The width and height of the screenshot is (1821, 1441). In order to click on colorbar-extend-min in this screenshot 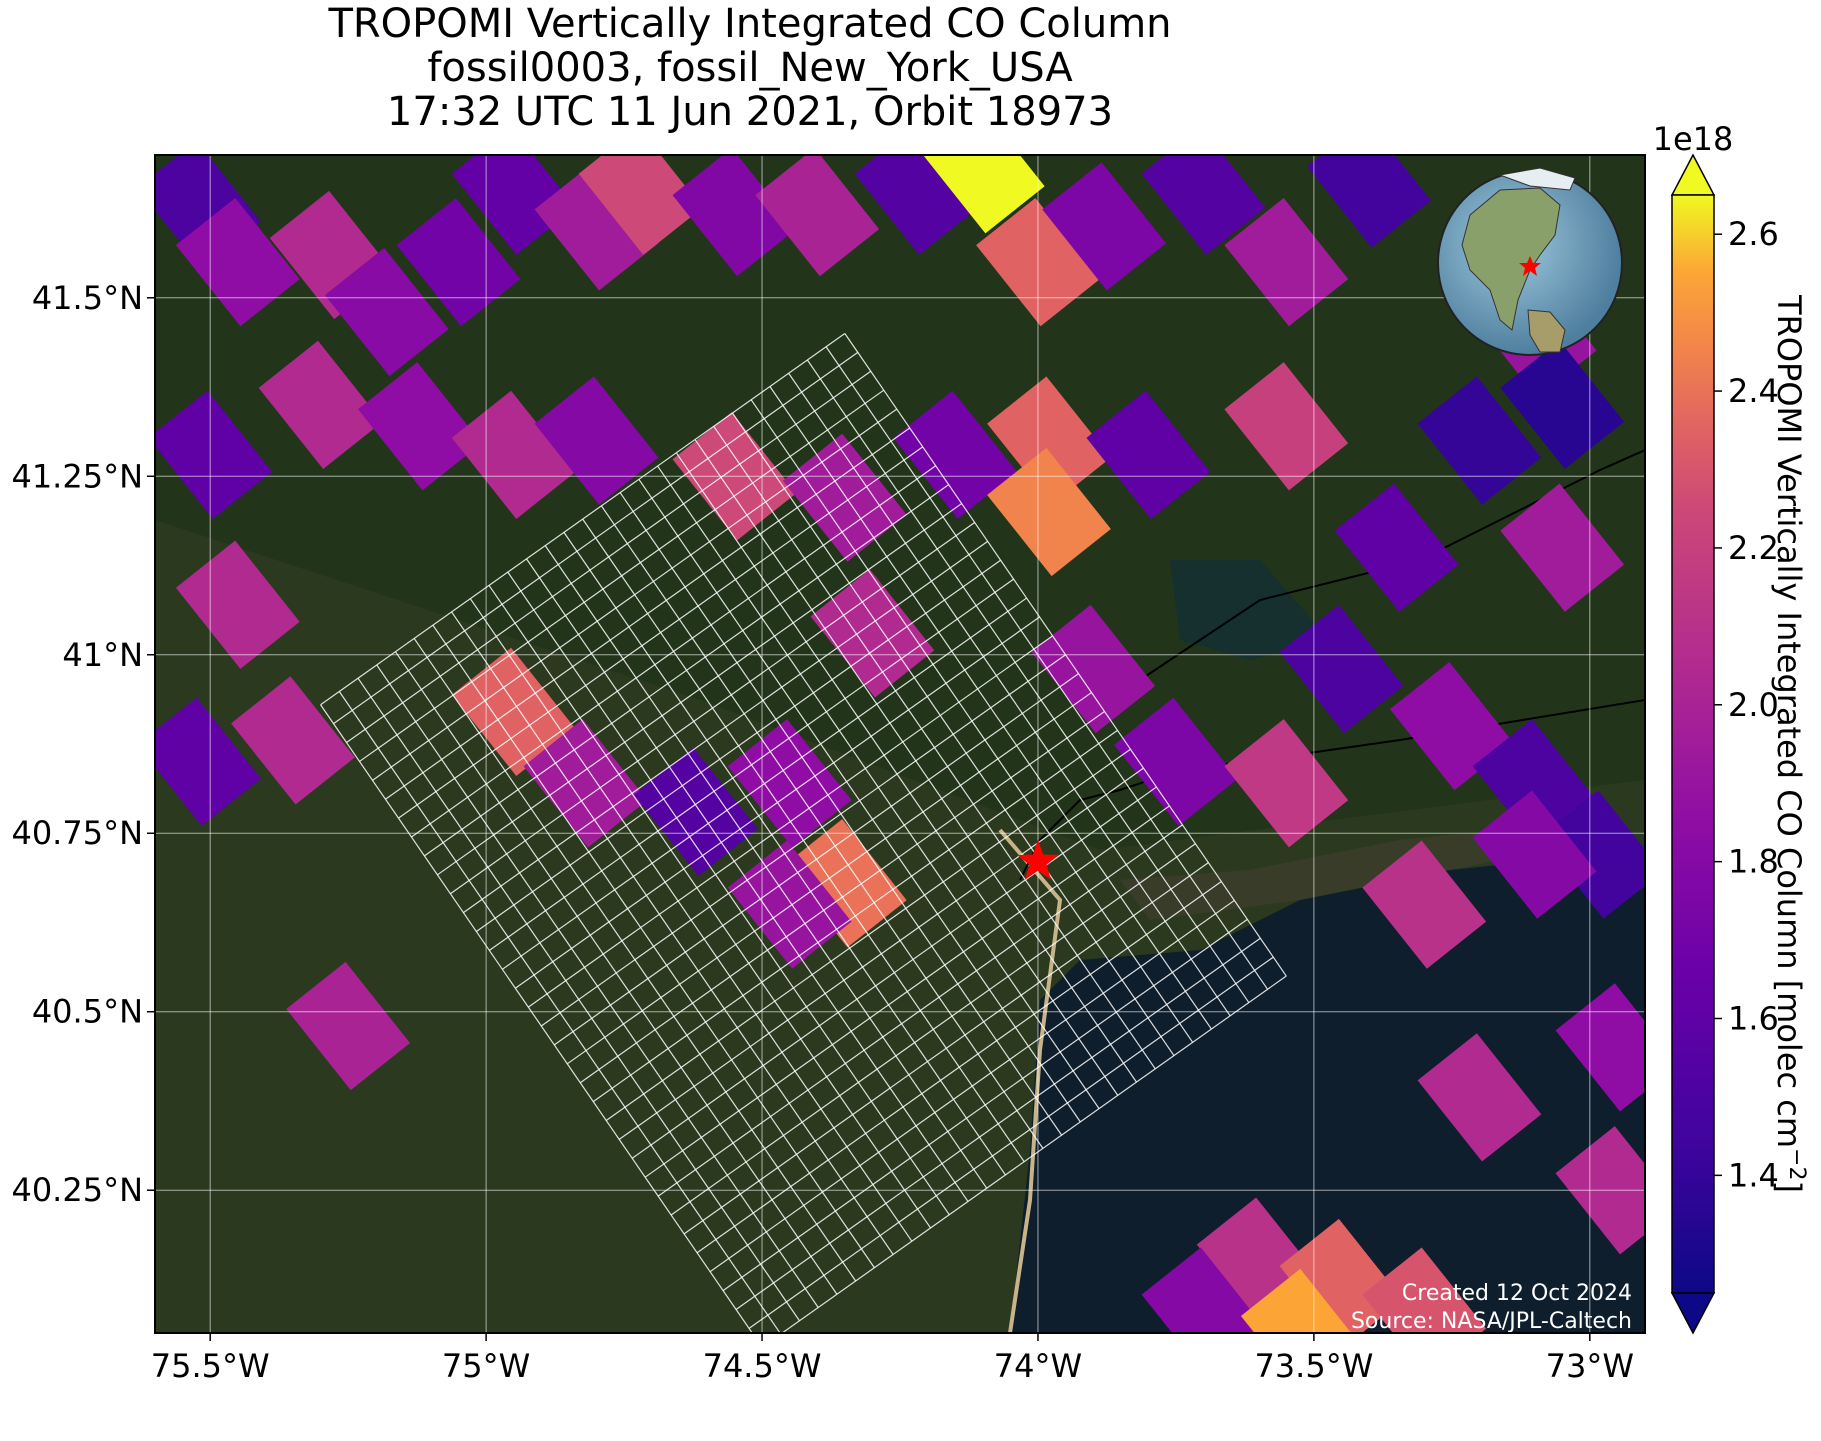, I will do `click(1693, 1313)`.